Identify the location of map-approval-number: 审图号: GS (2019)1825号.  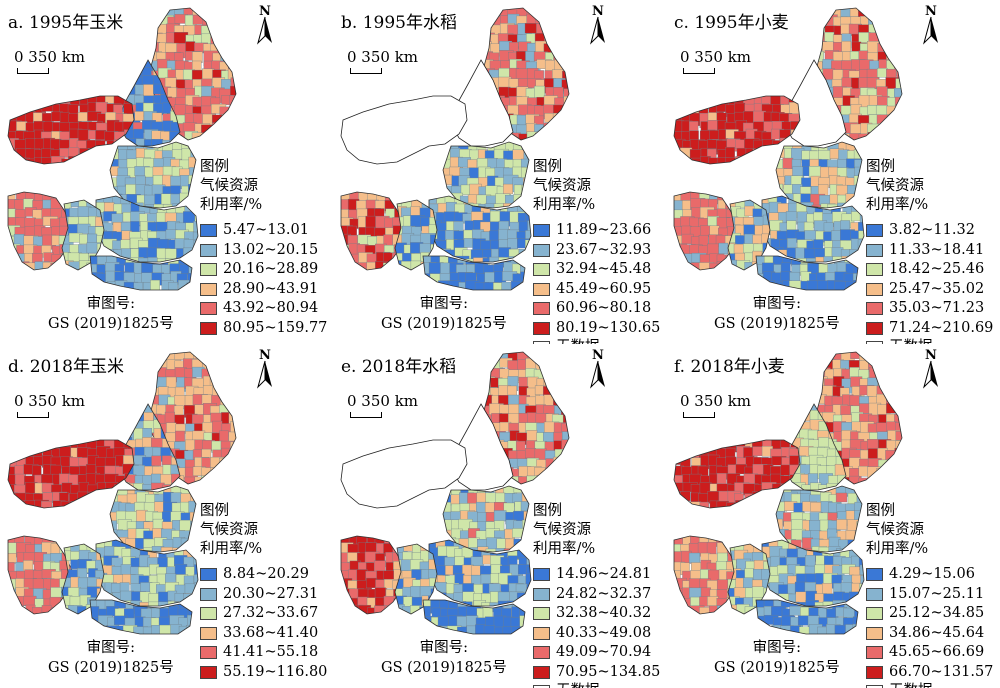
(444, 314).